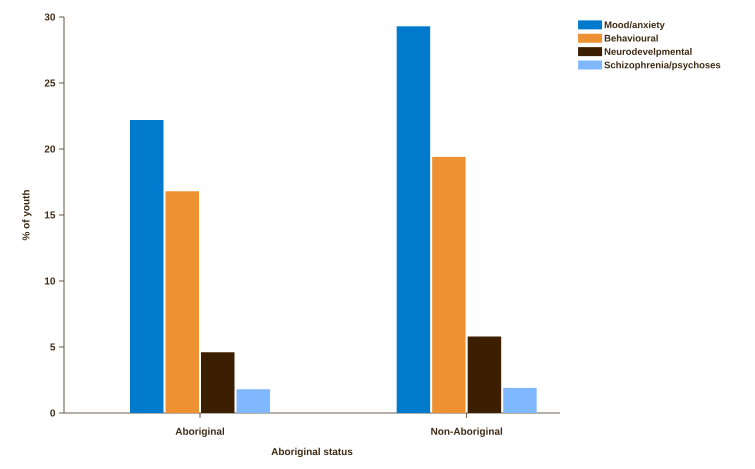 Image resolution: width=755 pixels, height=469 pixels. What do you see at coordinates (634, 25) in the screenshot?
I see `legend-label: Mood/anxiety` at bounding box center [634, 25].